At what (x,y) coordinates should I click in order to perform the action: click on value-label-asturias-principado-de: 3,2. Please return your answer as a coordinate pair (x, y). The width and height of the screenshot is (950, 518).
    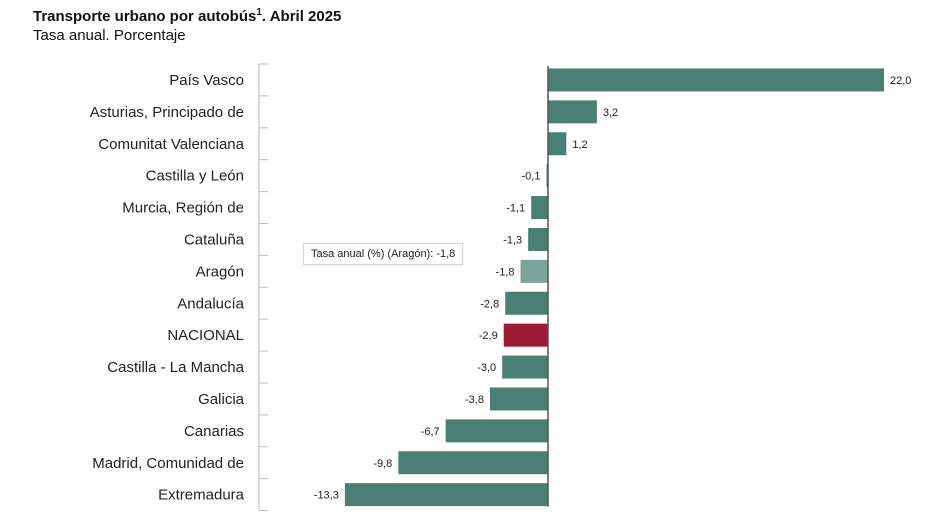
    Looking at the image, I should click on (610, 113).